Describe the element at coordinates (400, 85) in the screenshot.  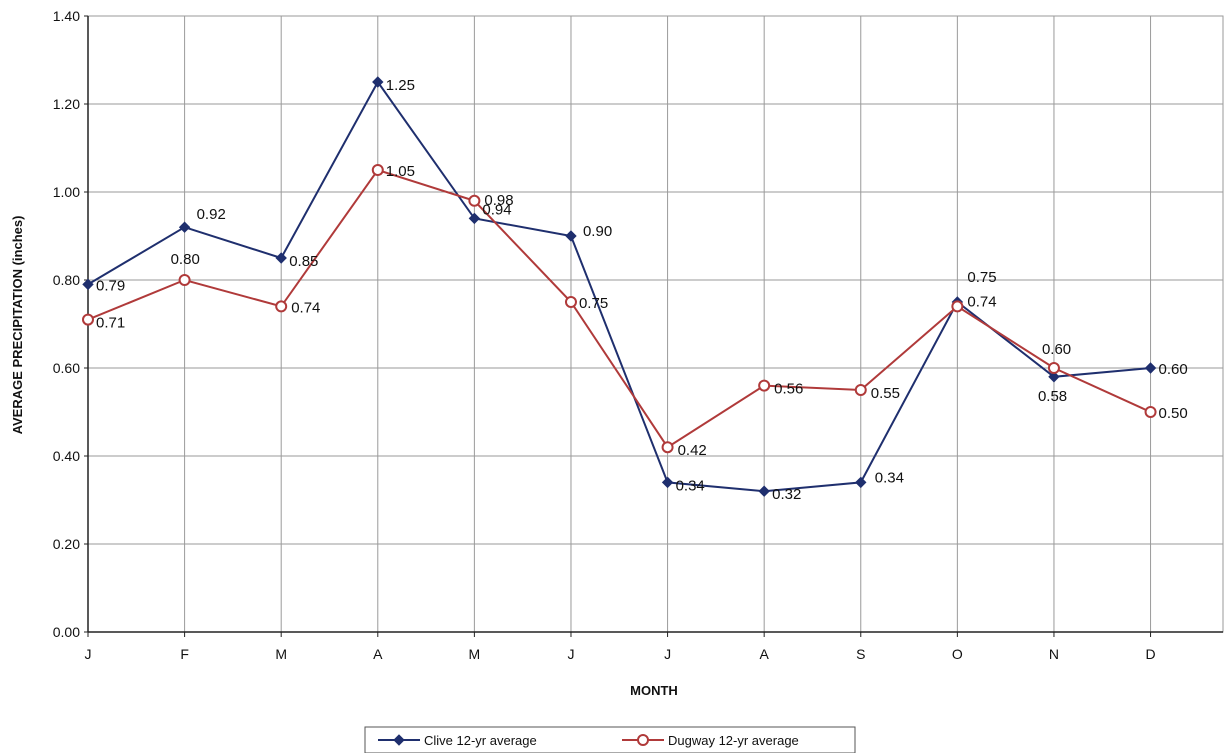
I see `data-label: 1.25` at that location.